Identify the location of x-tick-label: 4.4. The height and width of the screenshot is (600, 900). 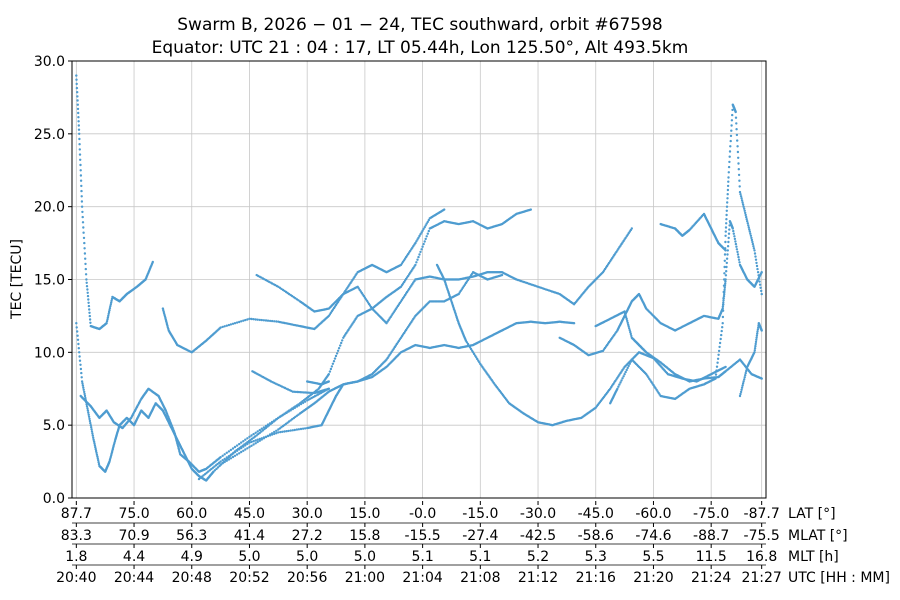
(134, 557).